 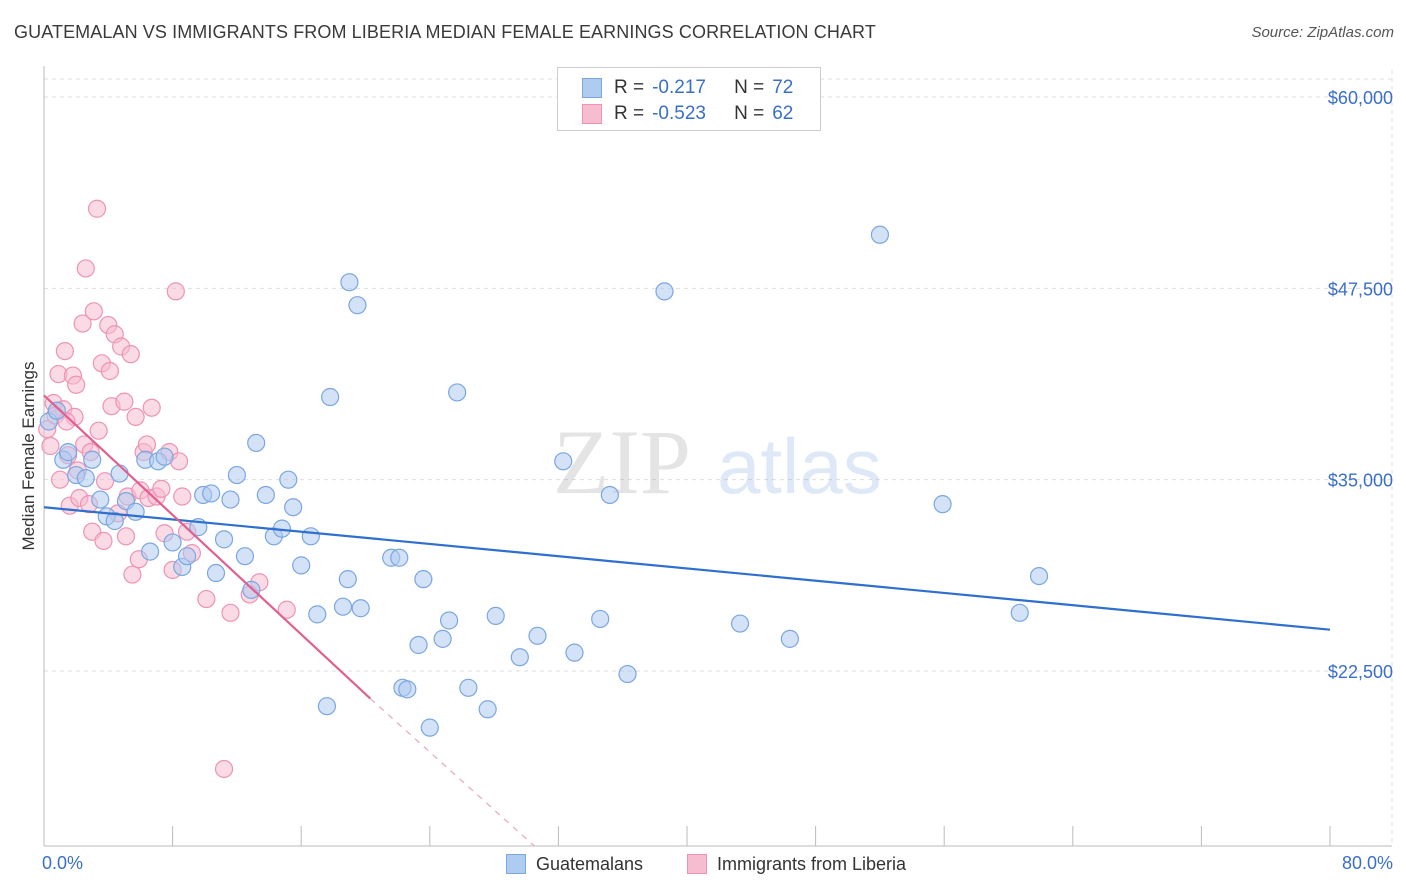 I want to click on watermark-zip: ZIP, so click(x=622, y=462).